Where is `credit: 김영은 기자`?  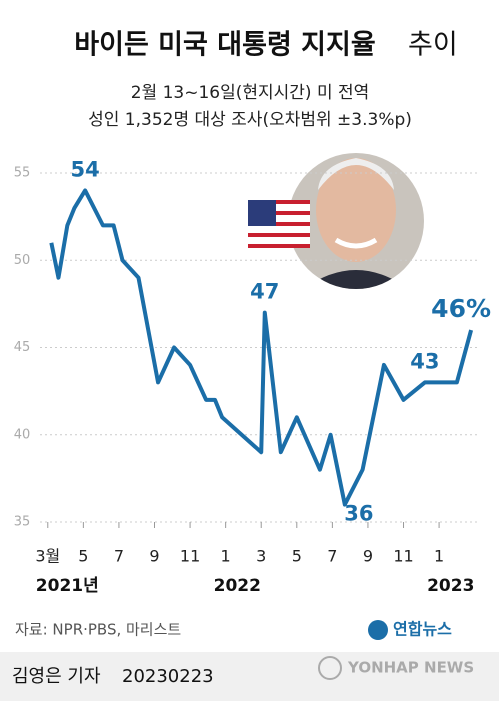
credit: 김영은 기자 is located at coordinates (56, 676).